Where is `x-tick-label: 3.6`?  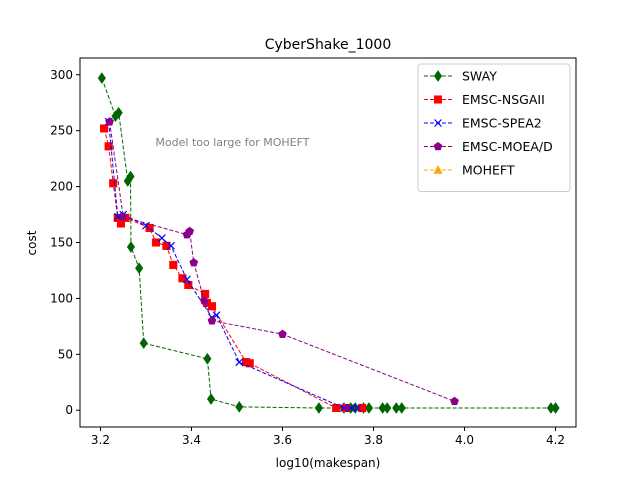 x-tick-label: 3.6 is located at coordinates (282, 440).